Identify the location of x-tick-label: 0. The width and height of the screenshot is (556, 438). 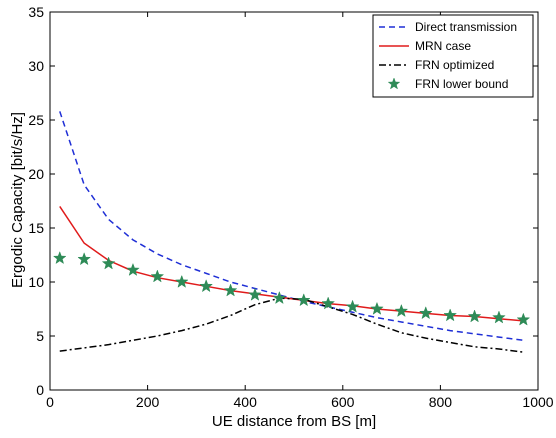
(50, 402).